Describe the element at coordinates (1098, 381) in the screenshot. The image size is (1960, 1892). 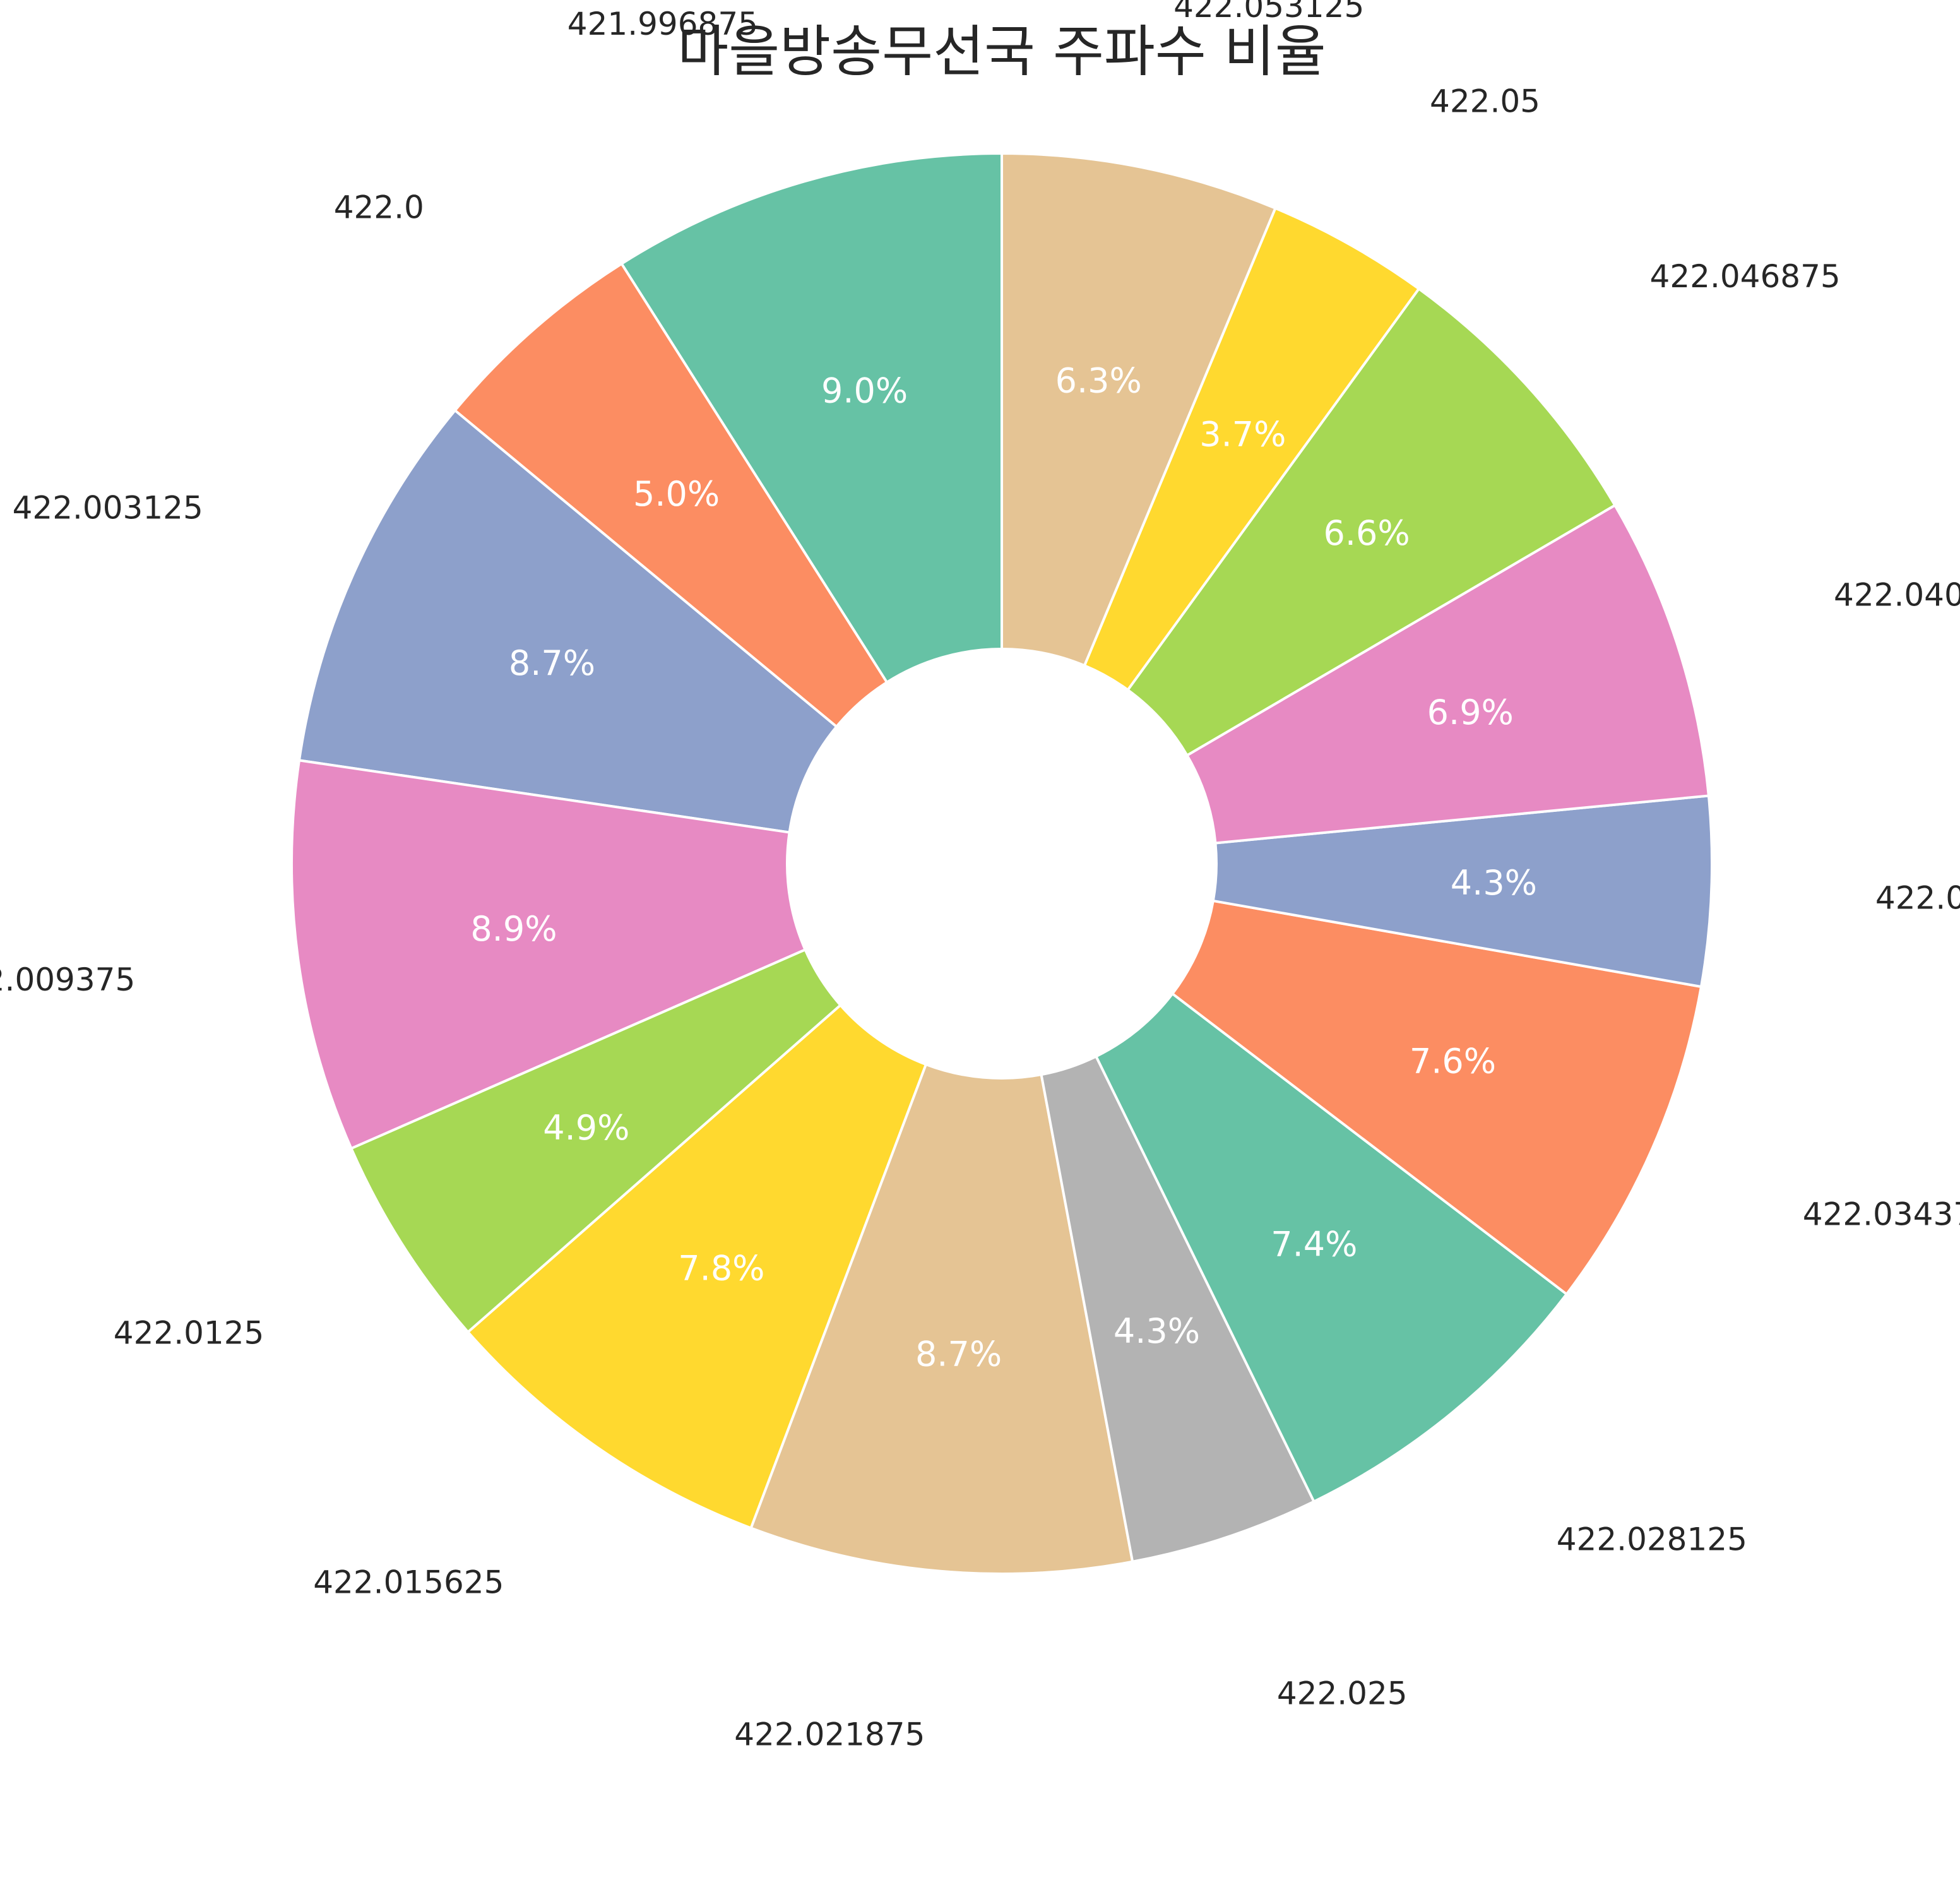
I see `percent-label: 6.3%` at that location.